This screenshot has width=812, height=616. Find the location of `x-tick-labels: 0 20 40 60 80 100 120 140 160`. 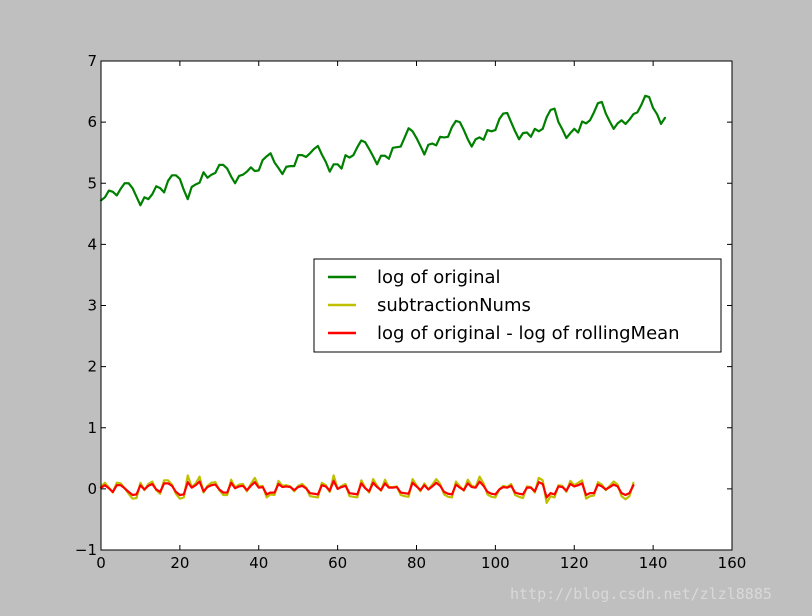

x-tick-labels: 0 20 40 60 80 100 120 140 160 is located at coordinates (421, 563).